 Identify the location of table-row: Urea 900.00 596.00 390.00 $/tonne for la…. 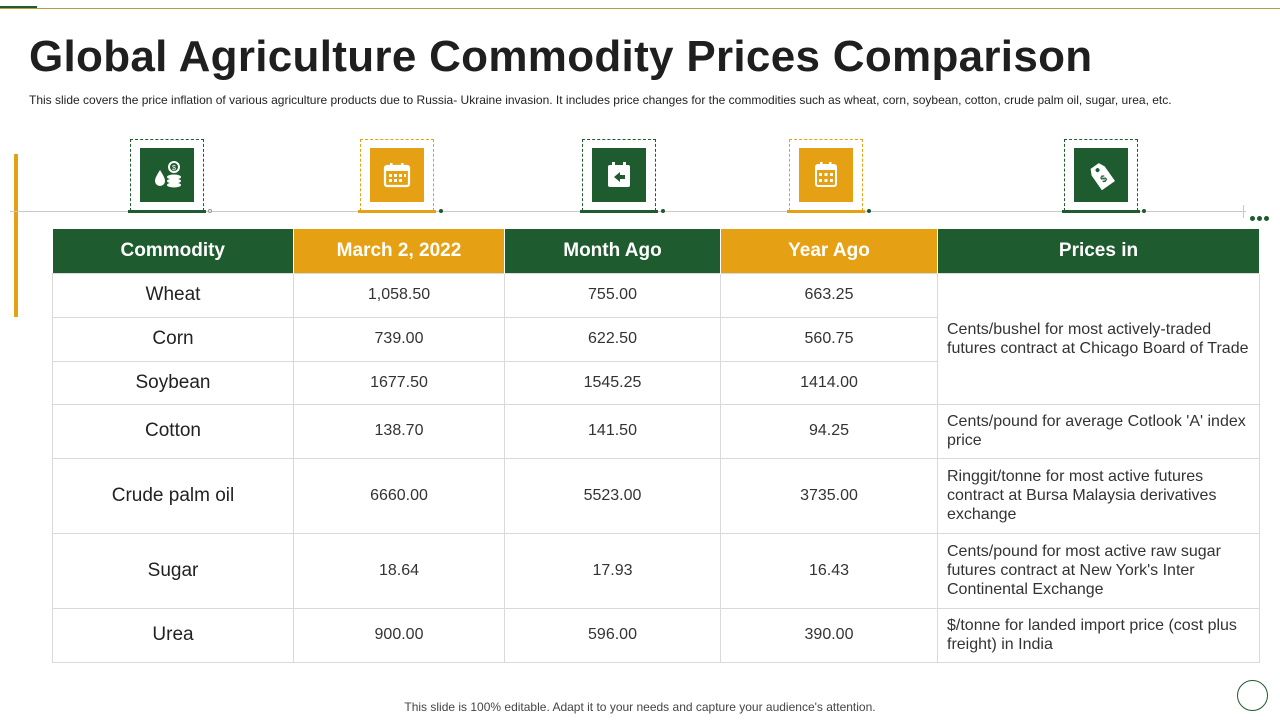
(656, 635).